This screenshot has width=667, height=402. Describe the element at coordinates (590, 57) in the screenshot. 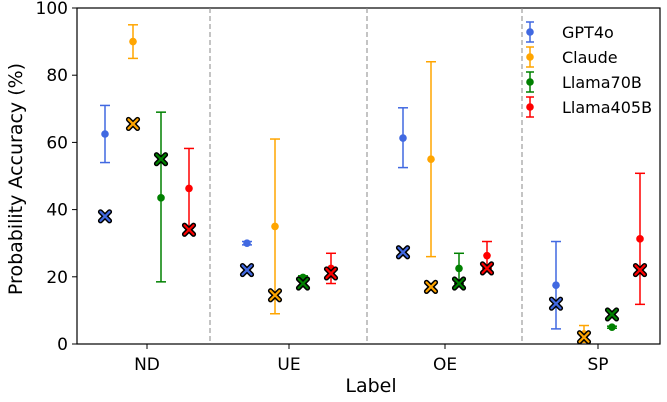

I see `legend-label: Claude` at that location.